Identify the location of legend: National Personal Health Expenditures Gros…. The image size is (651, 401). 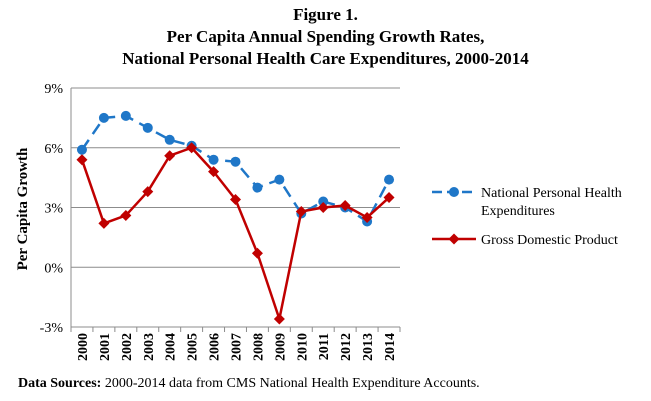
(527, 217).